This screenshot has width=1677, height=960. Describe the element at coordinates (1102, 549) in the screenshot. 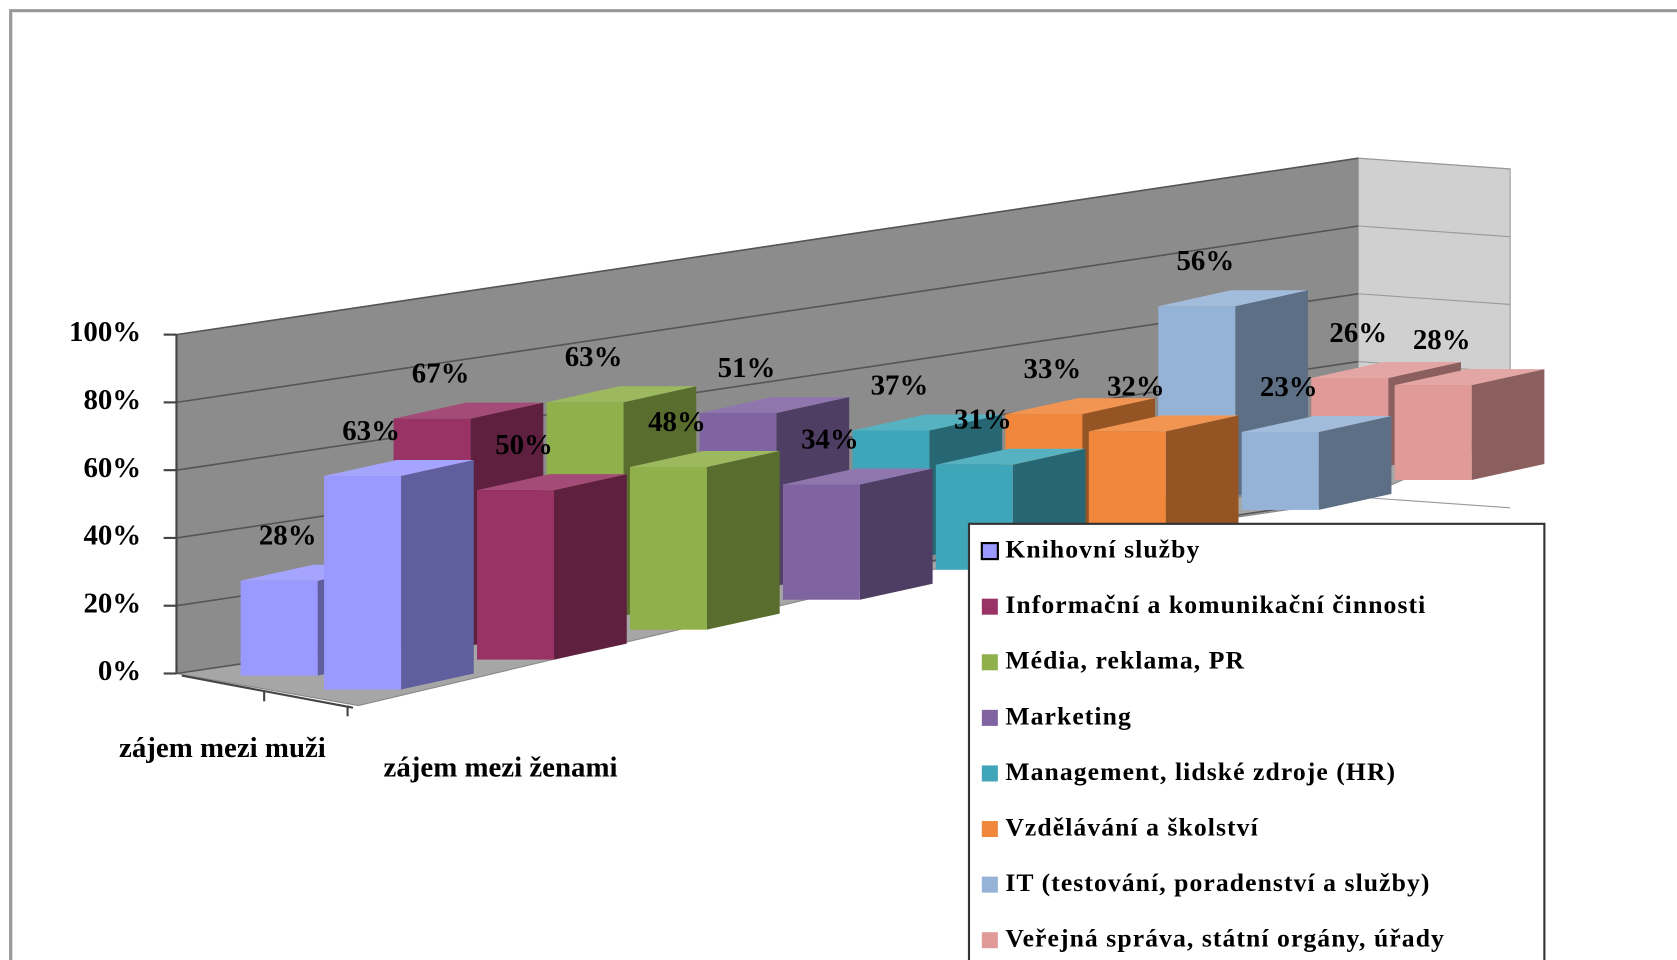

I see `legend-label: Knihovní služby` at that location.